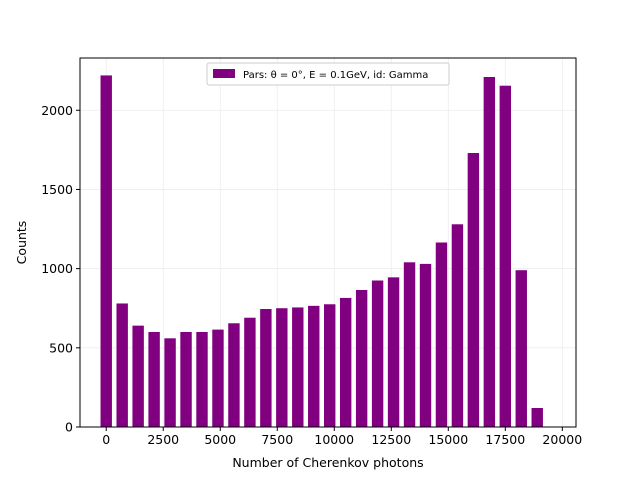 This screenshot has width=640, height=480. I want to click on x-tick-label: 12500, so click(391, 439).